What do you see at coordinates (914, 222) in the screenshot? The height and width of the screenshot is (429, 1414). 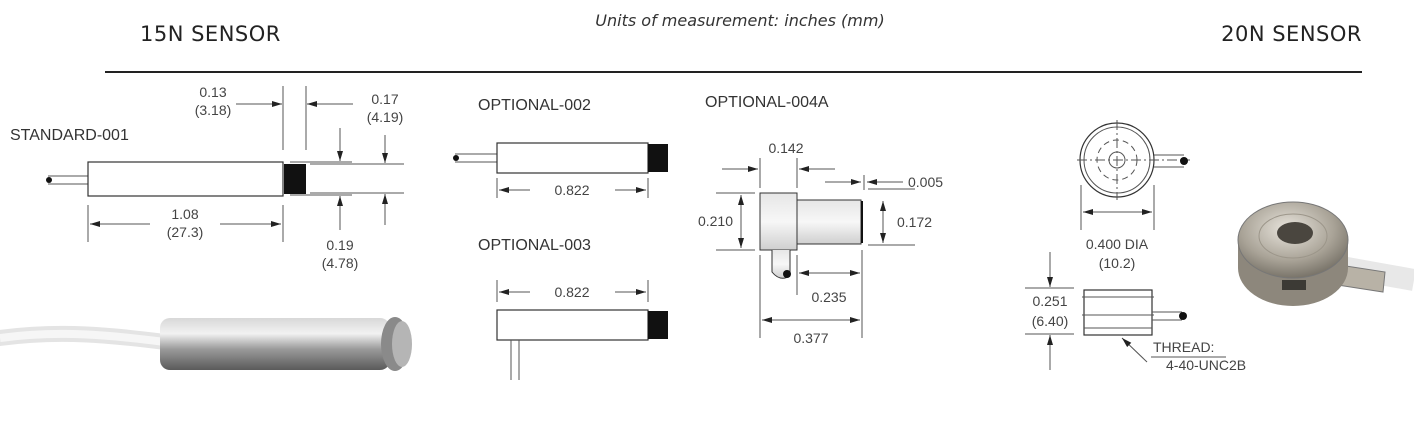 I see `dimension-label: 0.172` at bounding box center [914, 222].